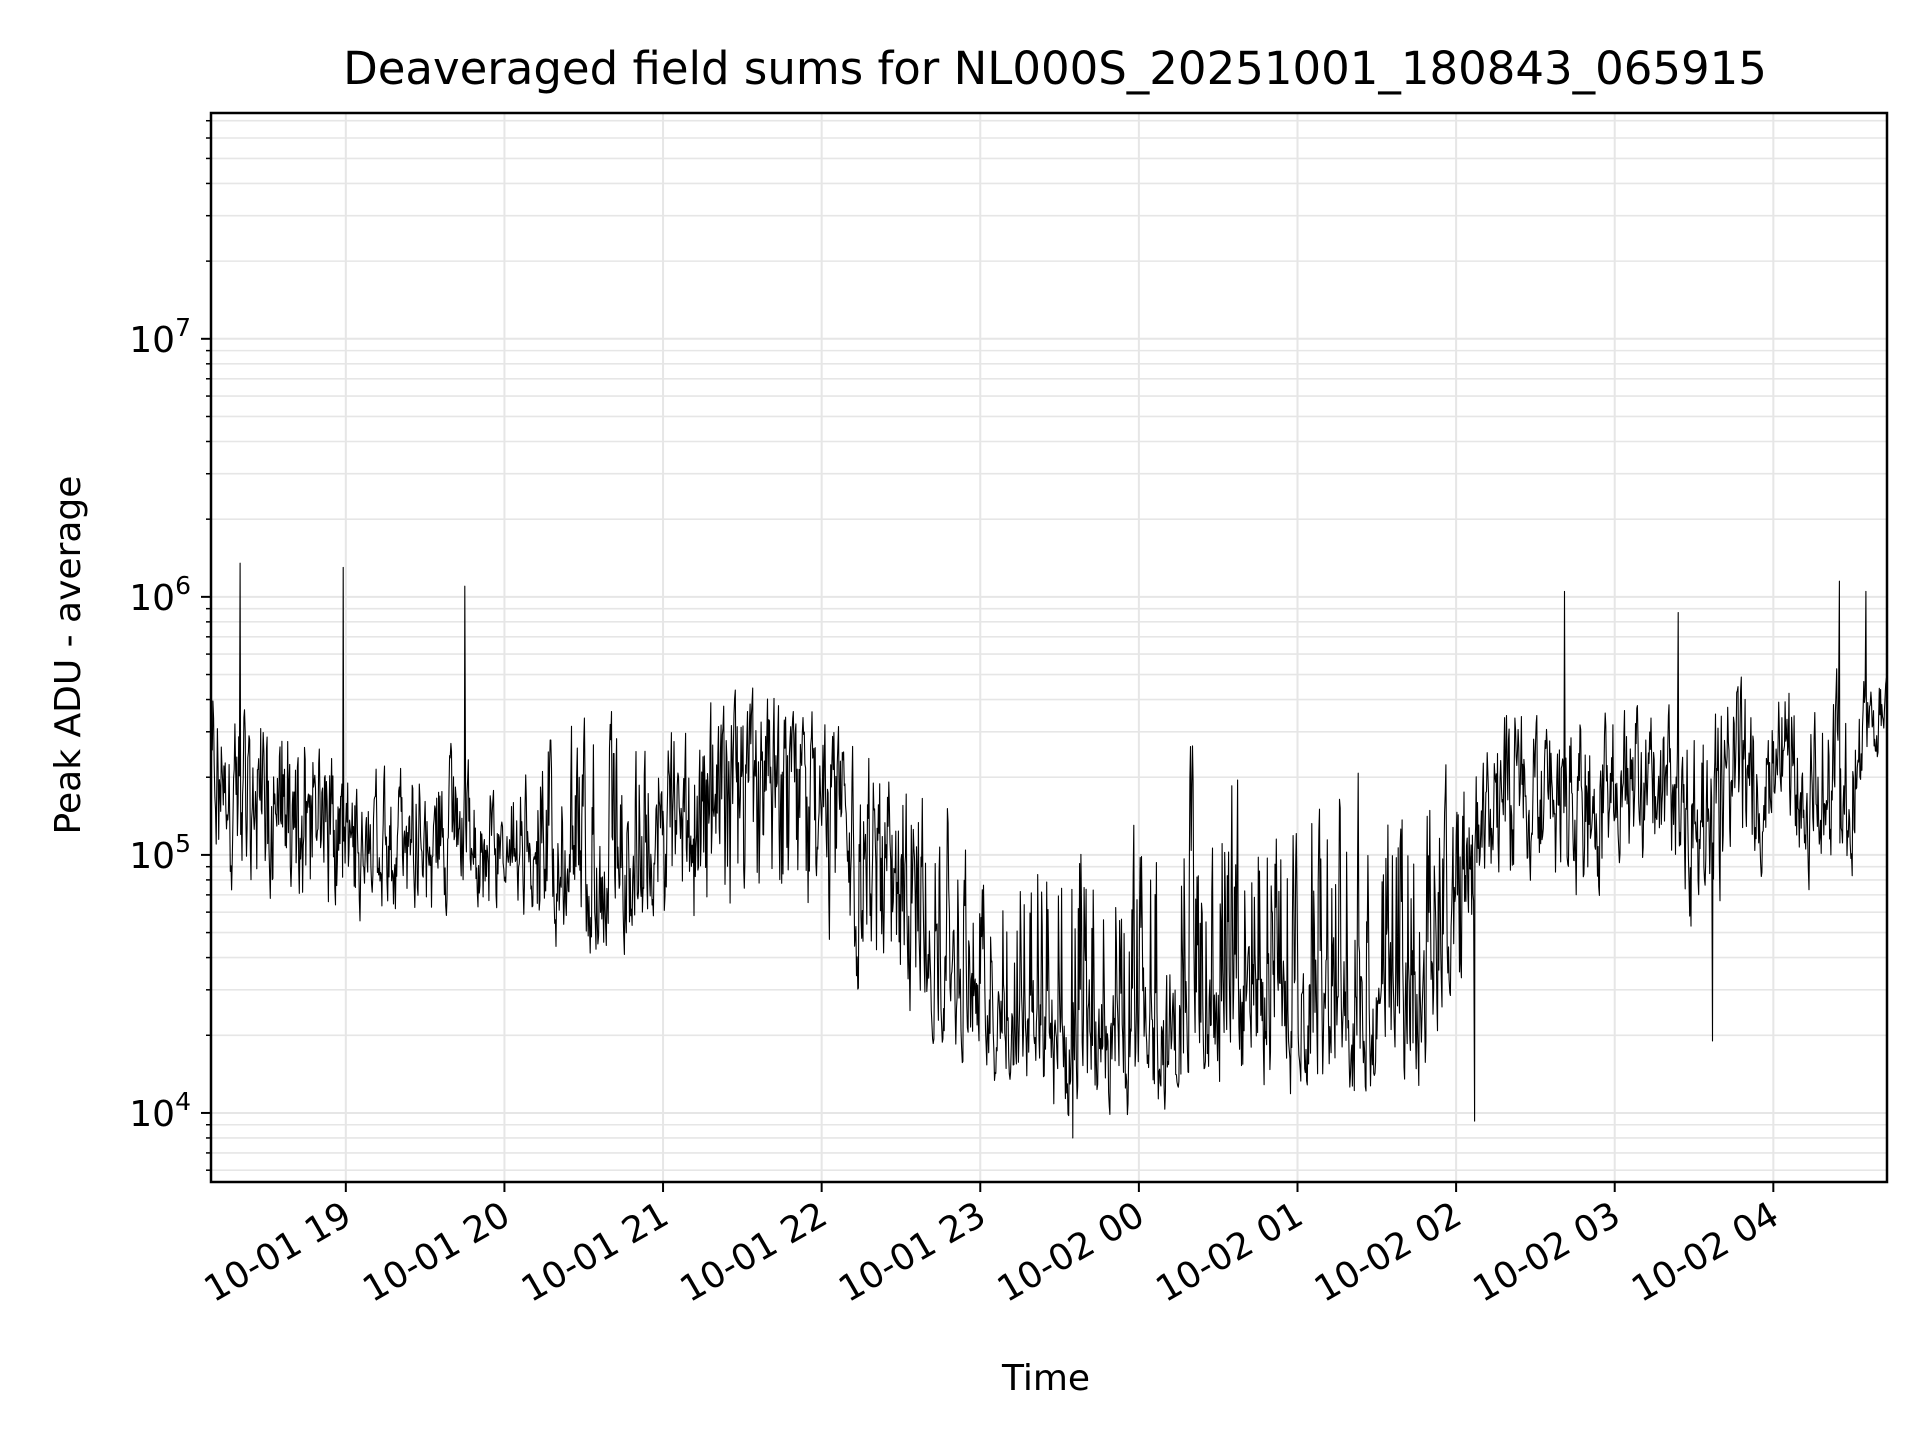  I want to click on x-tick-label: 10-02 00, so click(1071, 1252).